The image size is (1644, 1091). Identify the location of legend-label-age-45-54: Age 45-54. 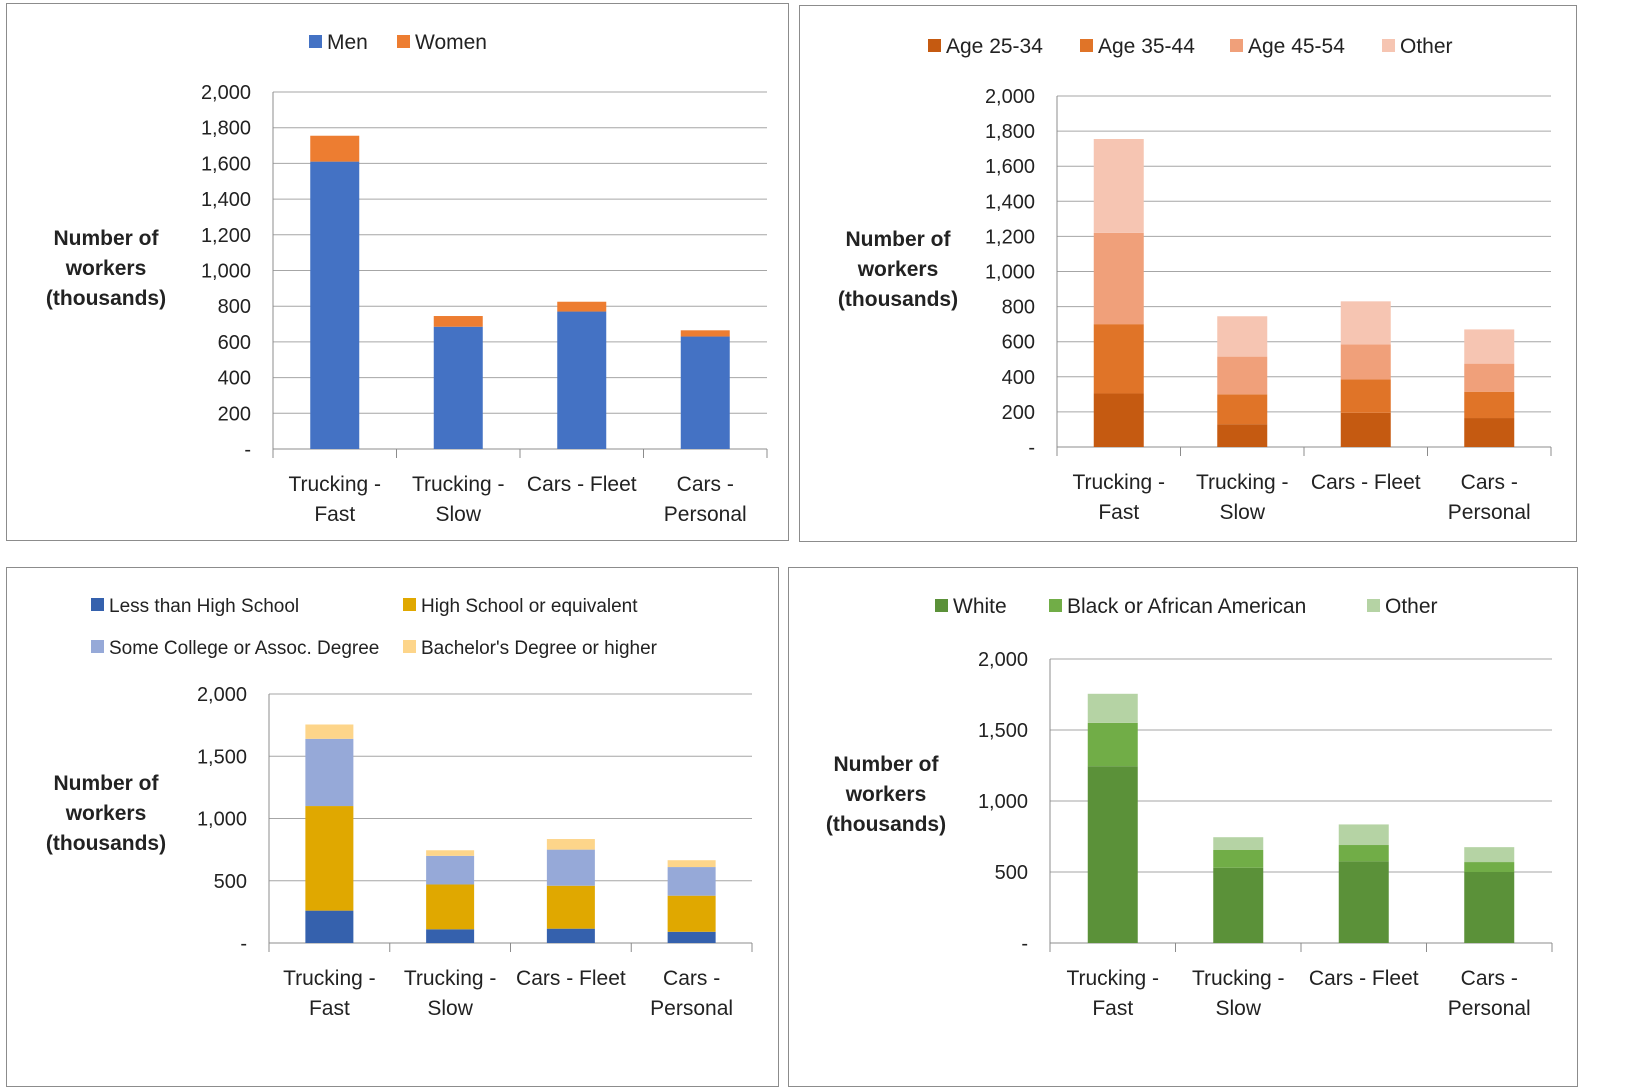
(1296, 46).